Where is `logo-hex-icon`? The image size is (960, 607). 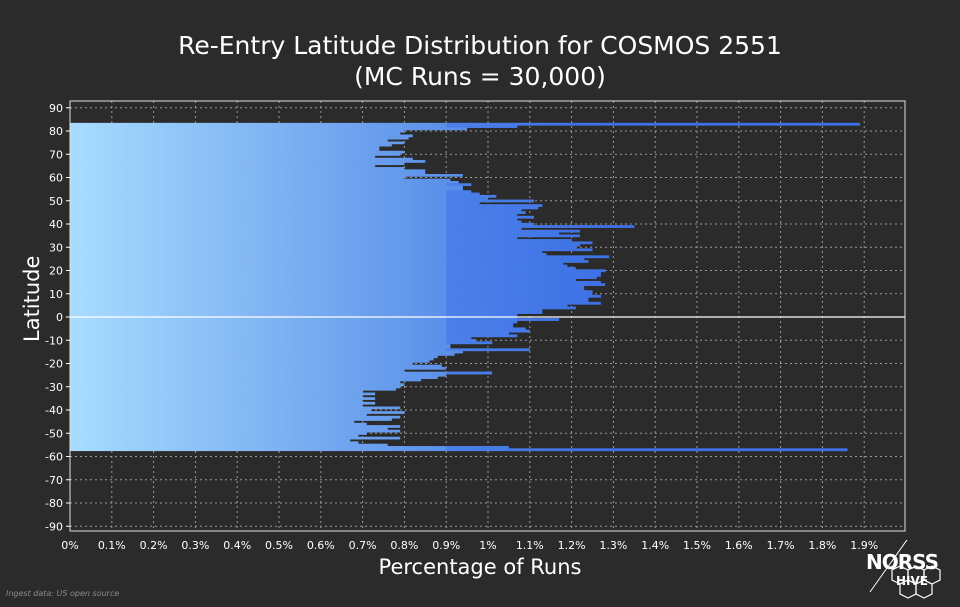 logo-hex-icon is located at coordinates (905, 569).